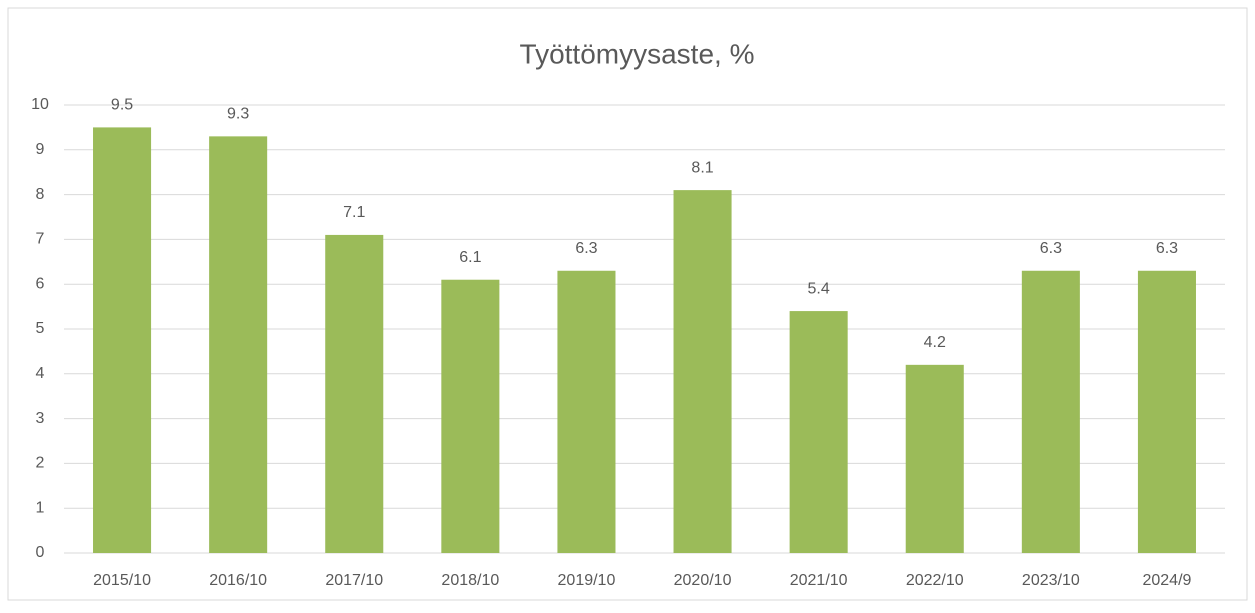 The width and height of the screenshot is (1255, 613). What do you see at coordinates (935, 342) in the screenshot?
I see `data-label: 4.2` at bounding box center [935, 342].